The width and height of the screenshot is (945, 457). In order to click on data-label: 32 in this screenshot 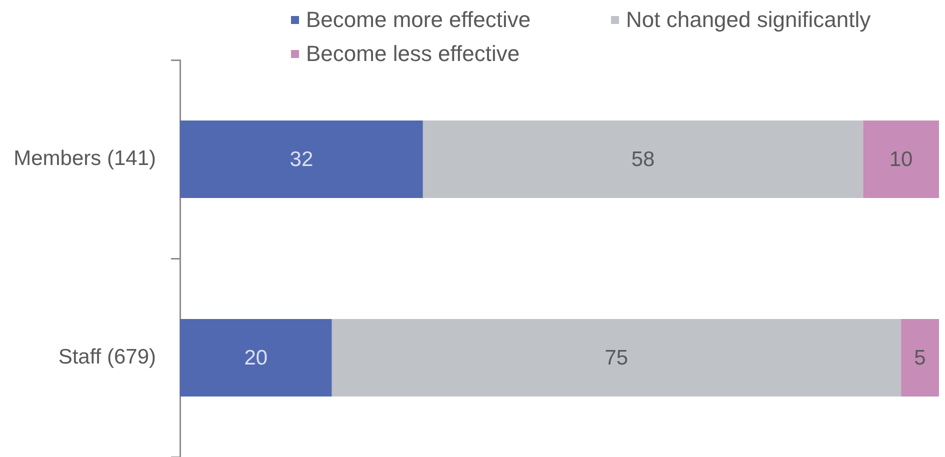, I will do `click(302, 160)`.